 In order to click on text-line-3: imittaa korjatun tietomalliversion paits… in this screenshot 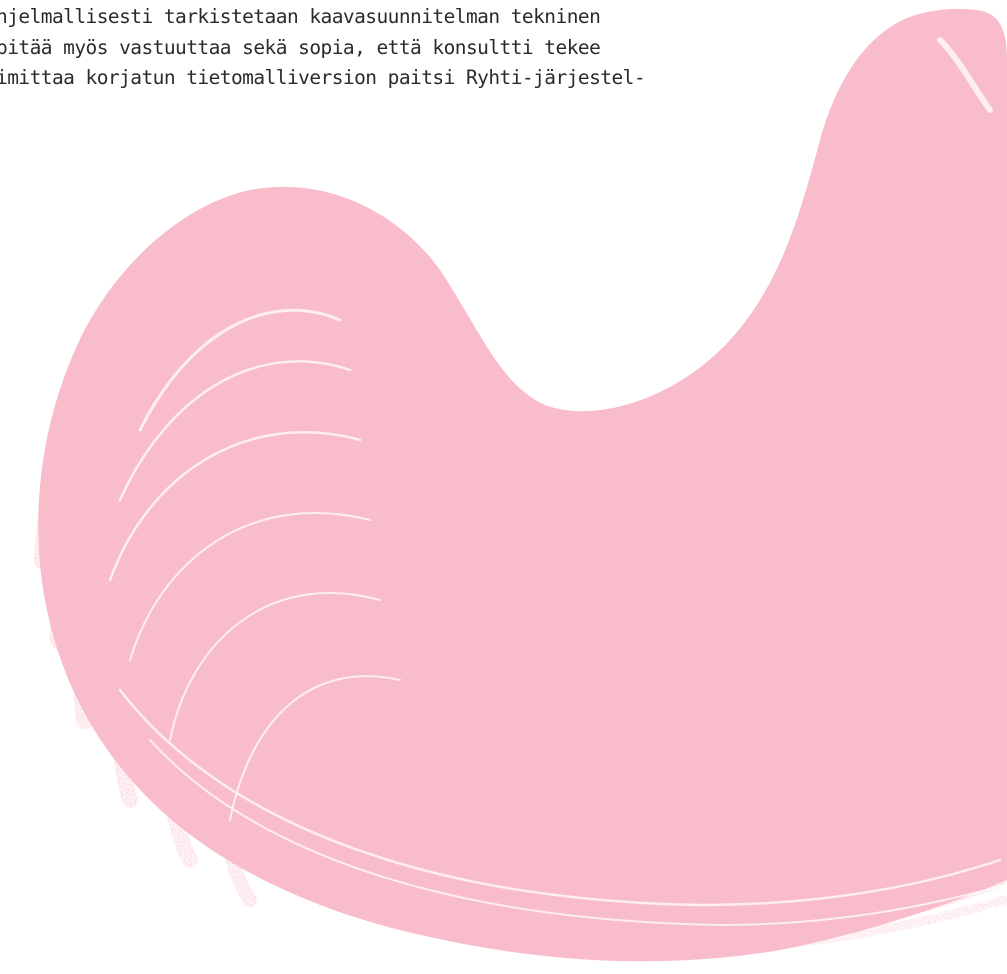, I will do `click(323, 77)`.